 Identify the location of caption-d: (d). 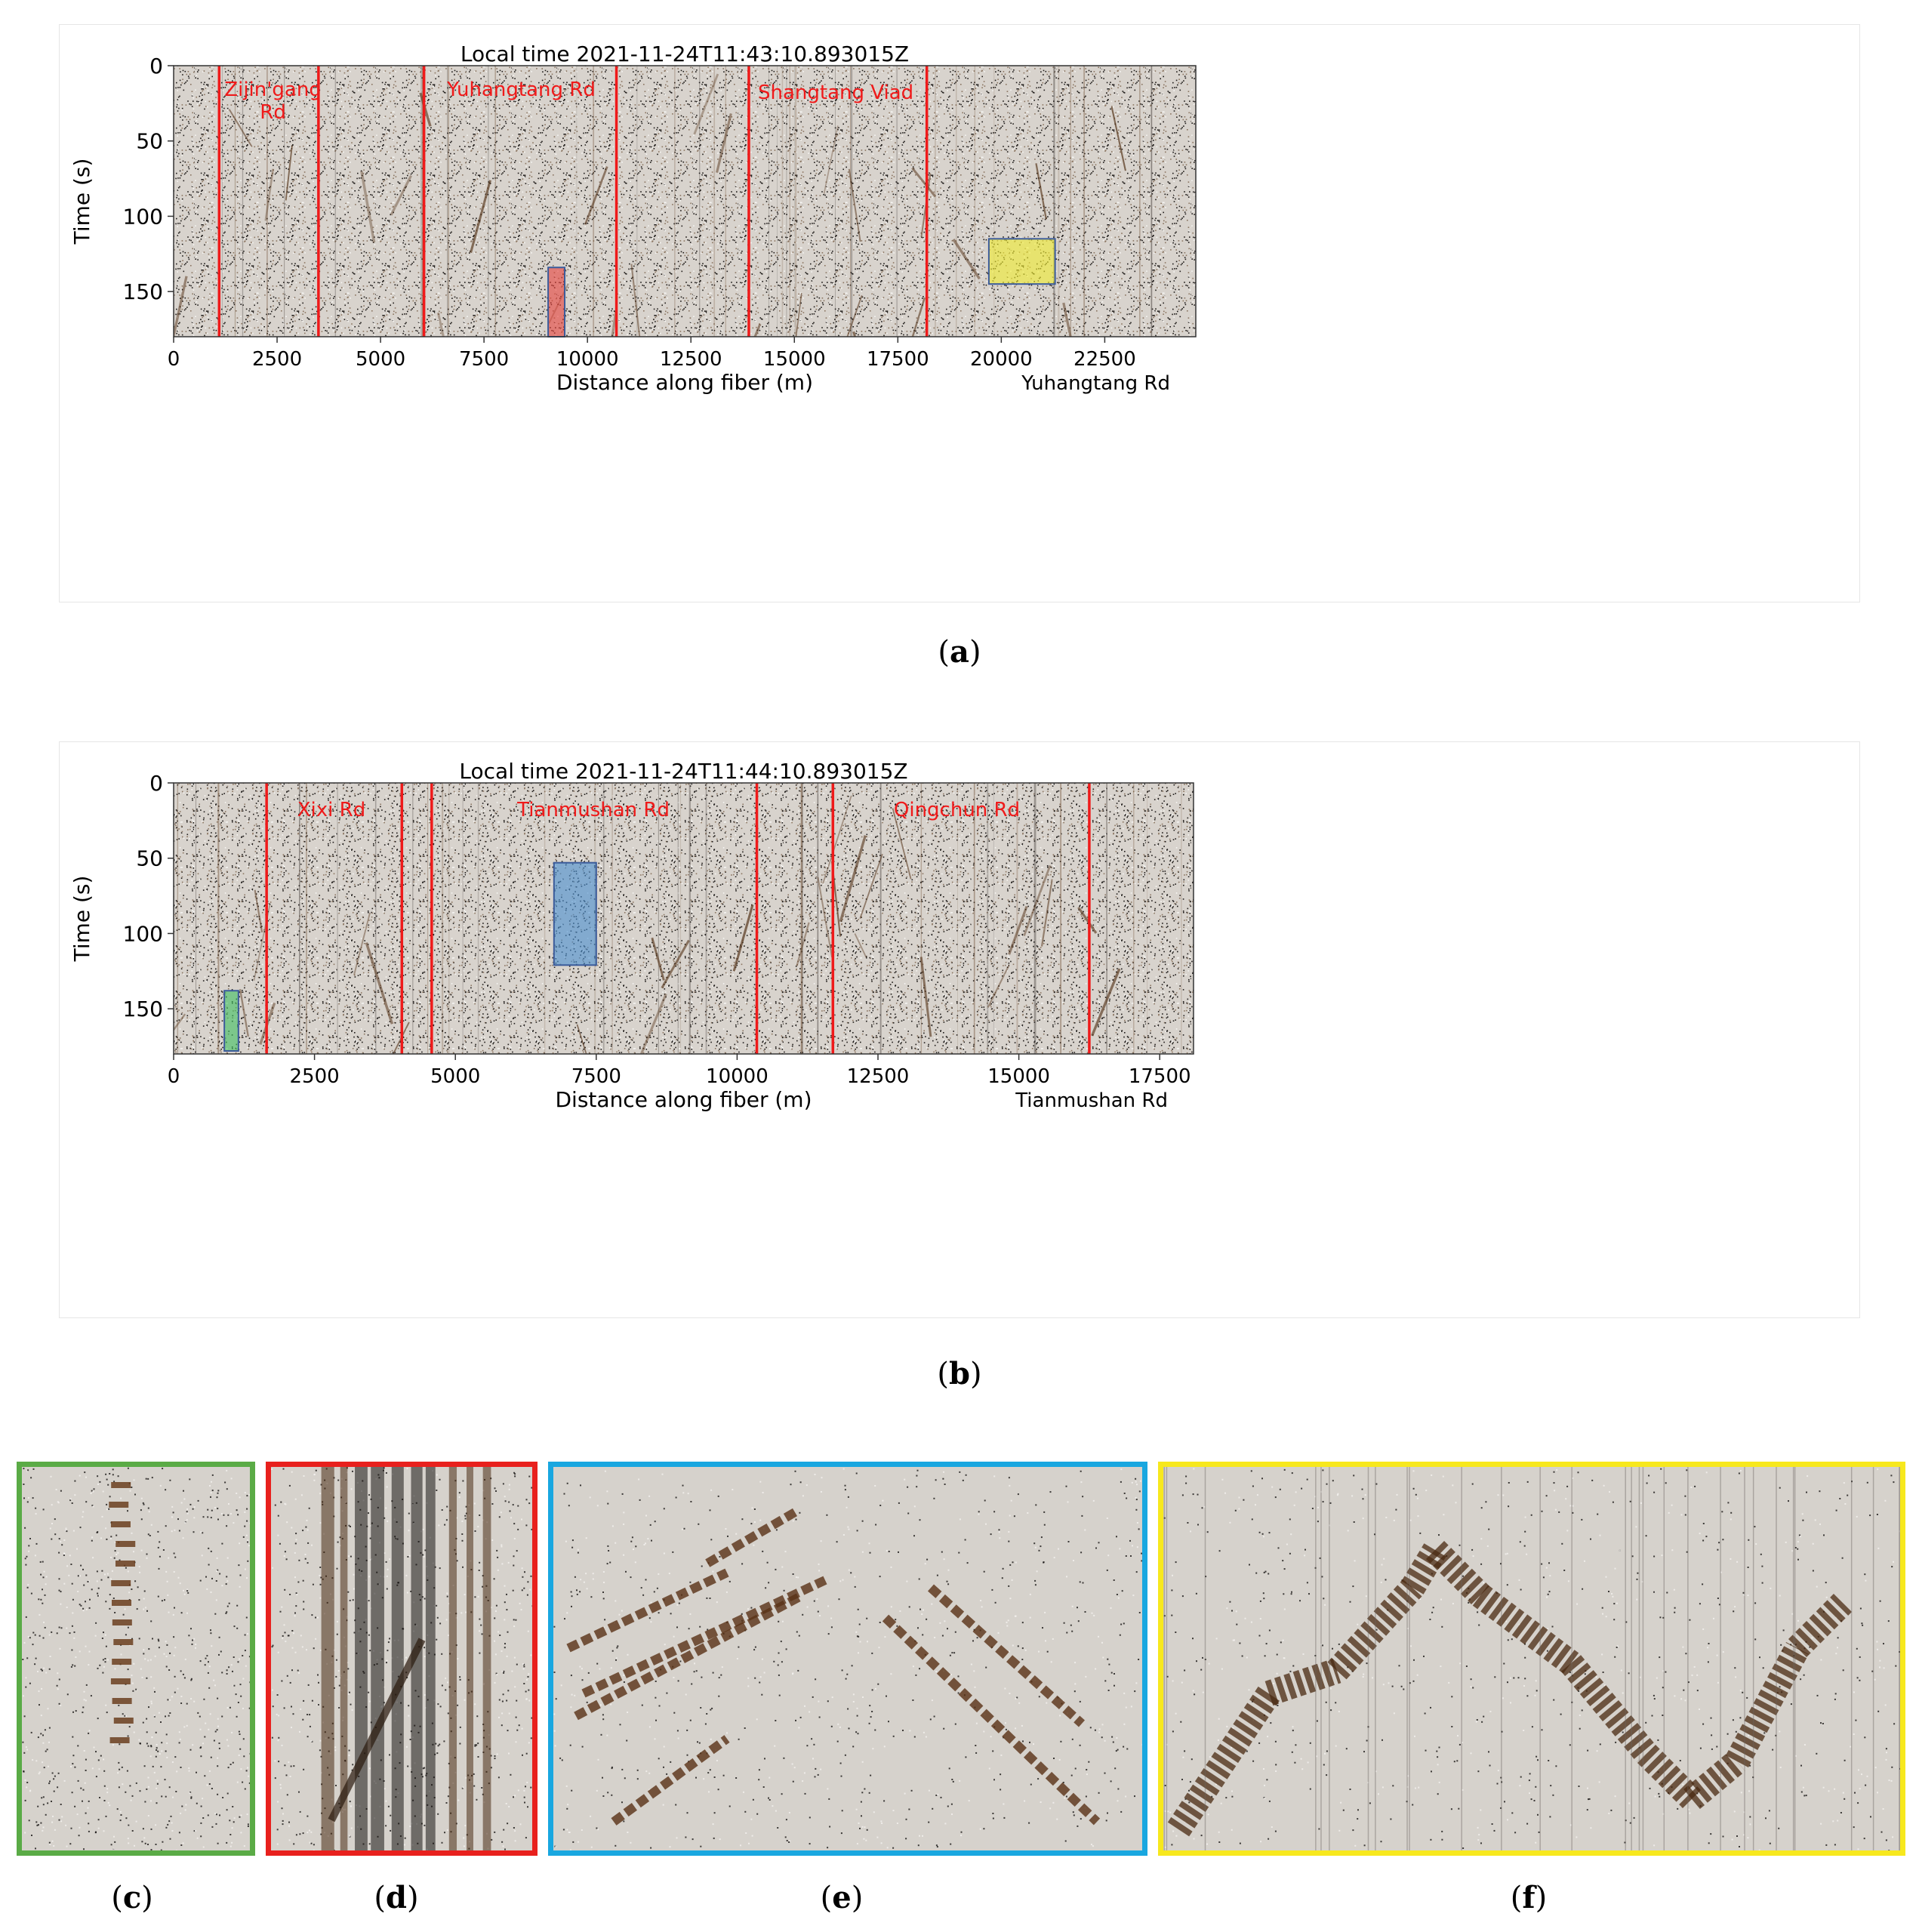
(396, 1897).